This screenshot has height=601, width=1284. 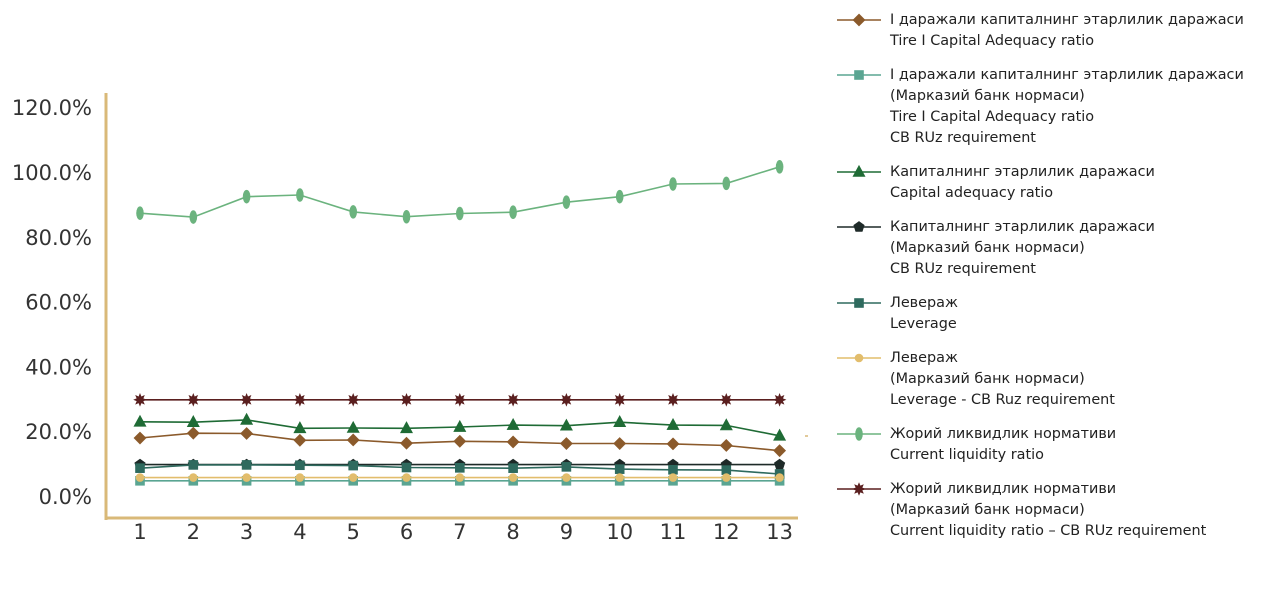 What do you see at coordinates (972, 193) in the screenshot?
I see `legend-label-line: Capital adequacy ratio` at bounding box center [972, 193].